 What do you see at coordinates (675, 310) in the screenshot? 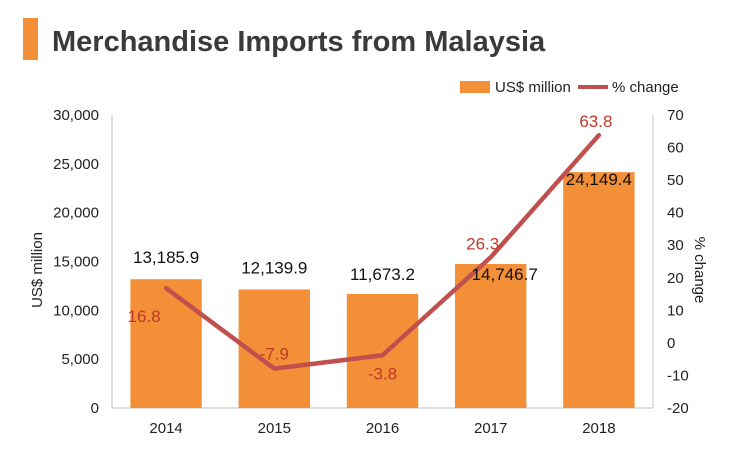
I see `y2-tick-label: 10` at bounding box center [675, 310].